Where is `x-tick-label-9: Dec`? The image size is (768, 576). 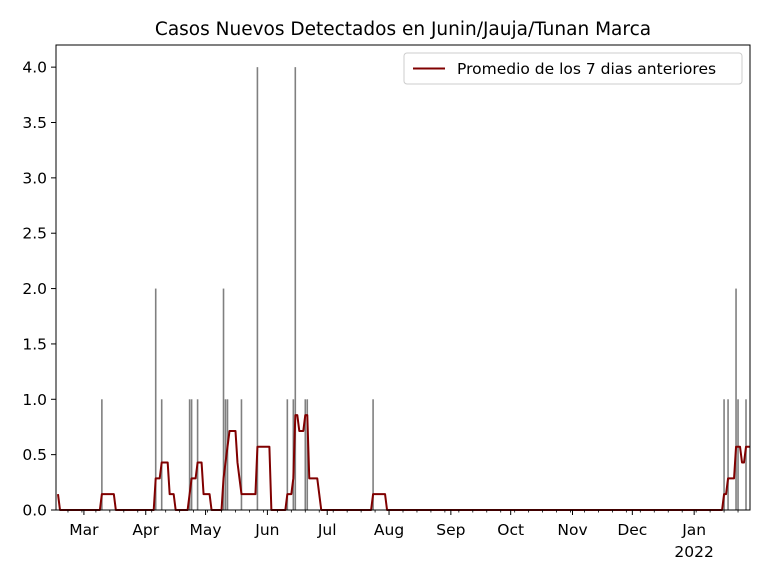 x-tick-label-9: Dec is located at coordinates (632, 530).